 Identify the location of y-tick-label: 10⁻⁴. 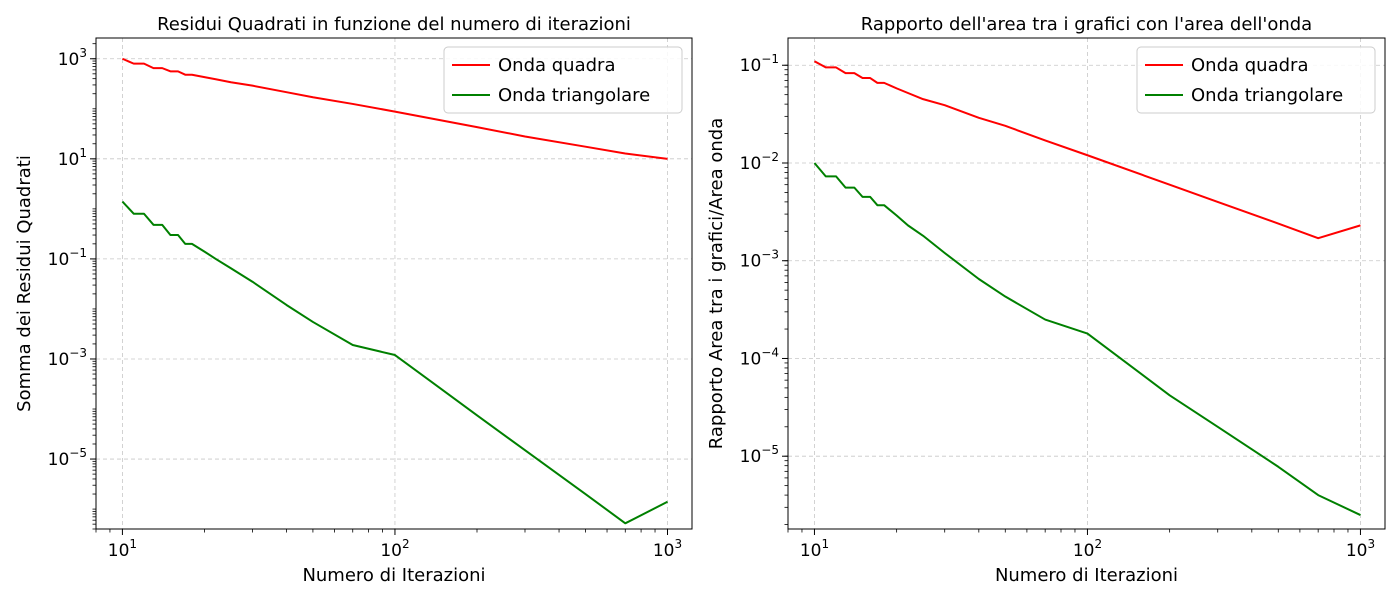
(759, 357).